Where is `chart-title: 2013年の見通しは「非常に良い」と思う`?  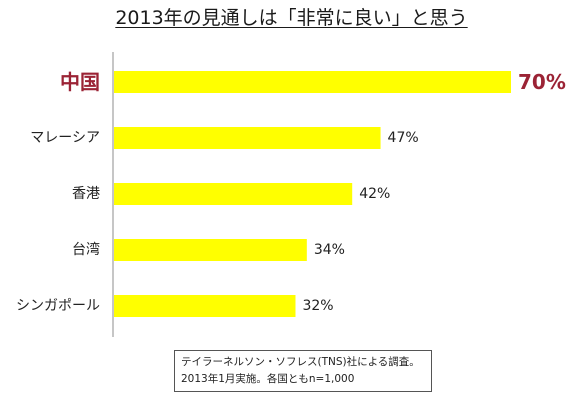 chart-title: 2013年の見通しは「非常に良い」と思う is located at coordinates (291, 18).